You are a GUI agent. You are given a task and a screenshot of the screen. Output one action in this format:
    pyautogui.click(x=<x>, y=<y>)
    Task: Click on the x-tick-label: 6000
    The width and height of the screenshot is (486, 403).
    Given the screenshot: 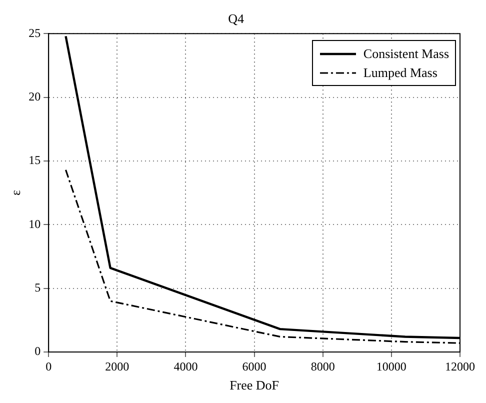 What is the action you would take?
    pyautogui.click(x=254, y=366)
    